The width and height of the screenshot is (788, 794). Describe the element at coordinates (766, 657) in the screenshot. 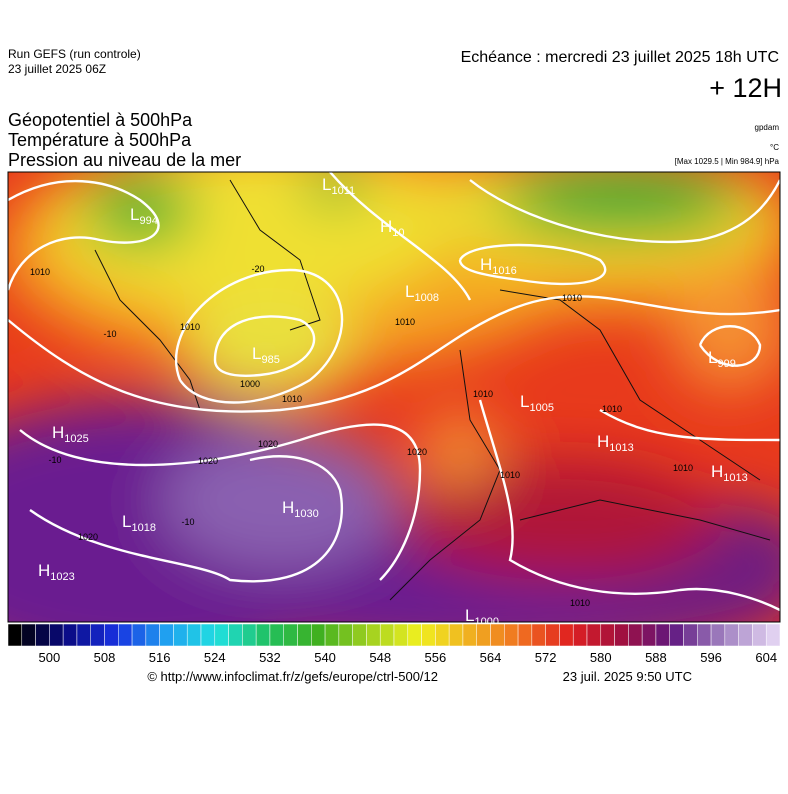

I see `colorbar-tick-label: 604` at that location.